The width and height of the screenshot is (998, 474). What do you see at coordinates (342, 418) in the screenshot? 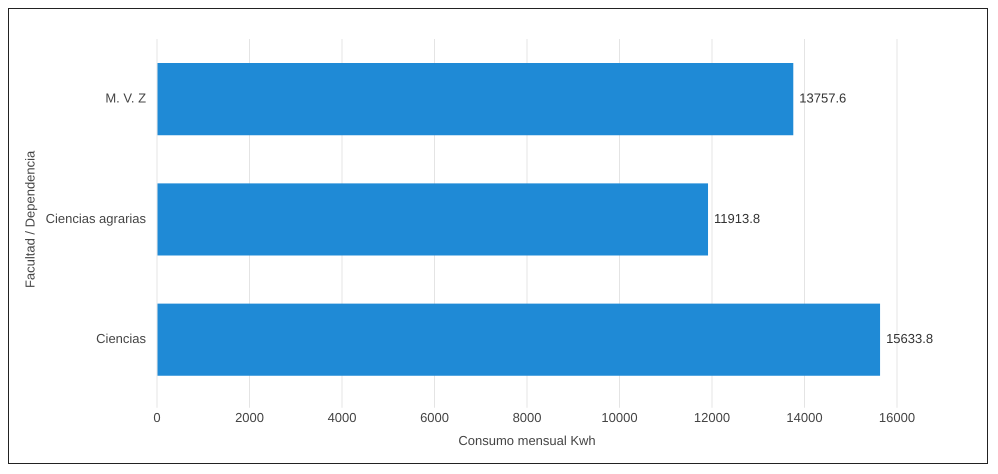
I see `x-tick-label: 4000` at bounding box center [342, 418].